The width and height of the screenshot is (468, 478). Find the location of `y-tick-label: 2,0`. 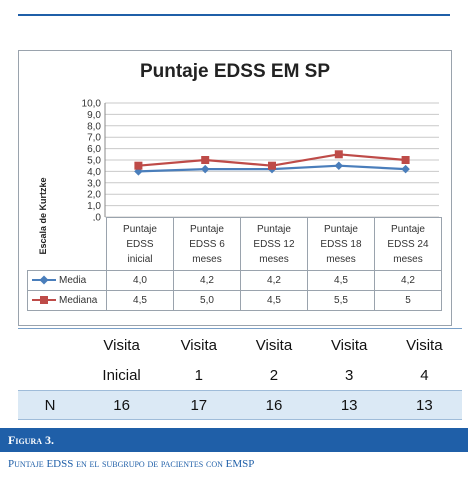

y-tick-label: 2,0 is located at coordinates (94, 195).